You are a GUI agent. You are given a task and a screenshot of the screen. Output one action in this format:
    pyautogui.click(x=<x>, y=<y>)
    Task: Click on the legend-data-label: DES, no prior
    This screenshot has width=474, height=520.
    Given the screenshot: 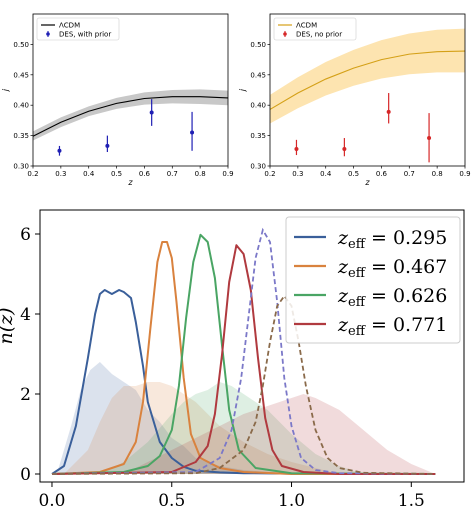 What is the action you would take?
    pyautogui.click(x=319, y=35)
    